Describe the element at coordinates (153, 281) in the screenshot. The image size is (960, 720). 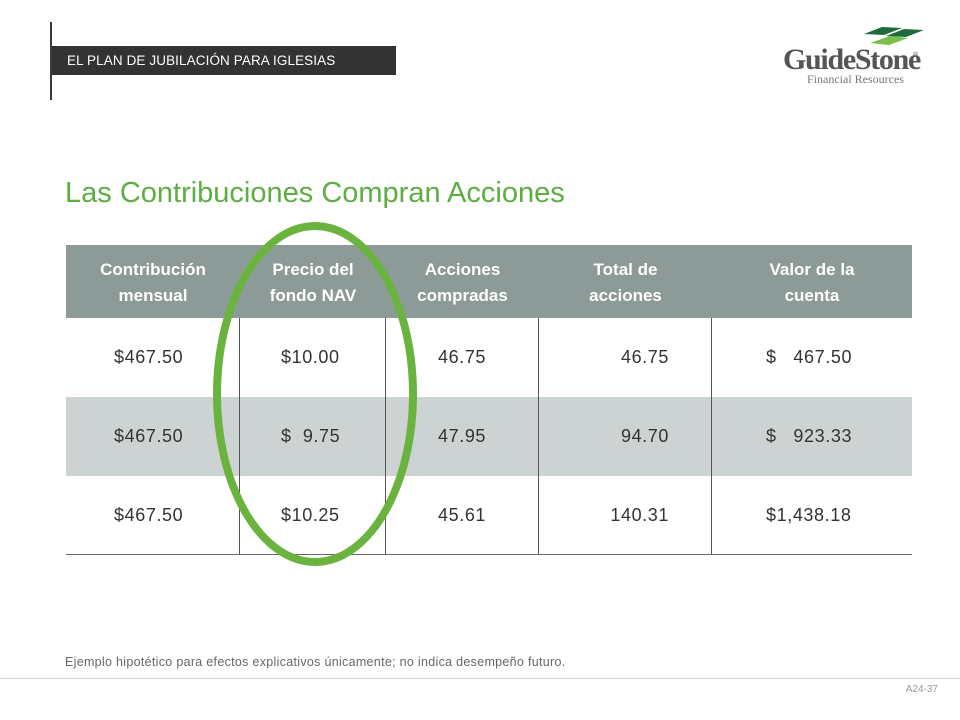
I see `header-monthly-contribution: Contribución mensual` at that location.